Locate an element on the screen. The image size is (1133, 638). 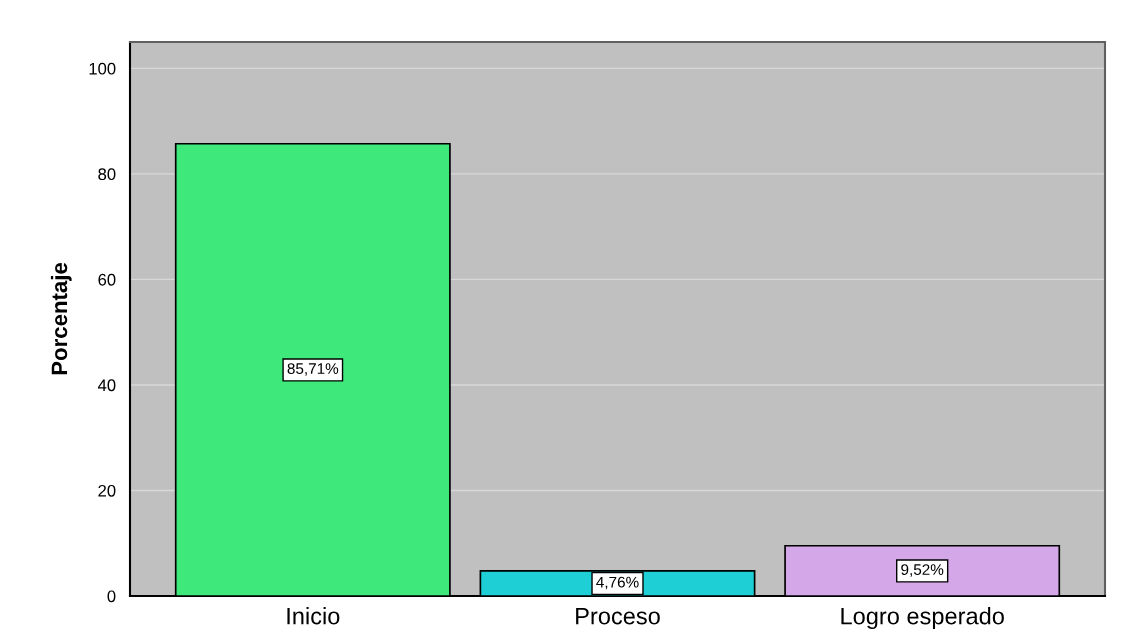
y-tick-label: 40 is located at coordinates (106, 385).